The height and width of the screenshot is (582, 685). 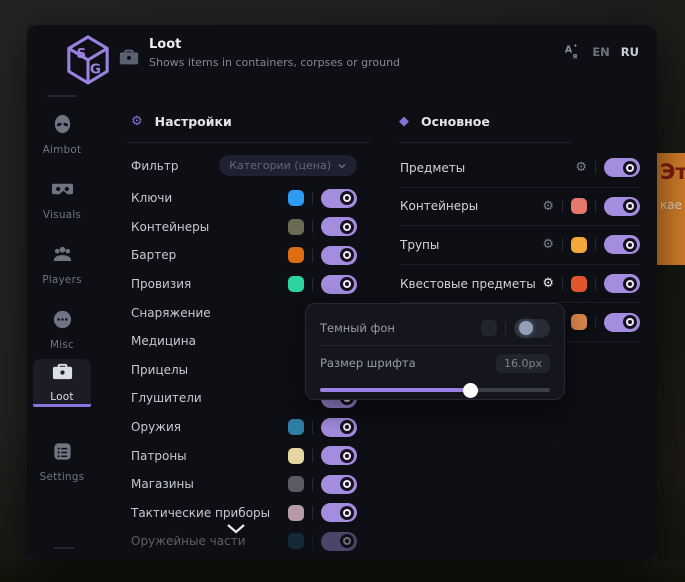 I want to click on sidebar-item-label: Aimbot, so click(x=62, y=149).